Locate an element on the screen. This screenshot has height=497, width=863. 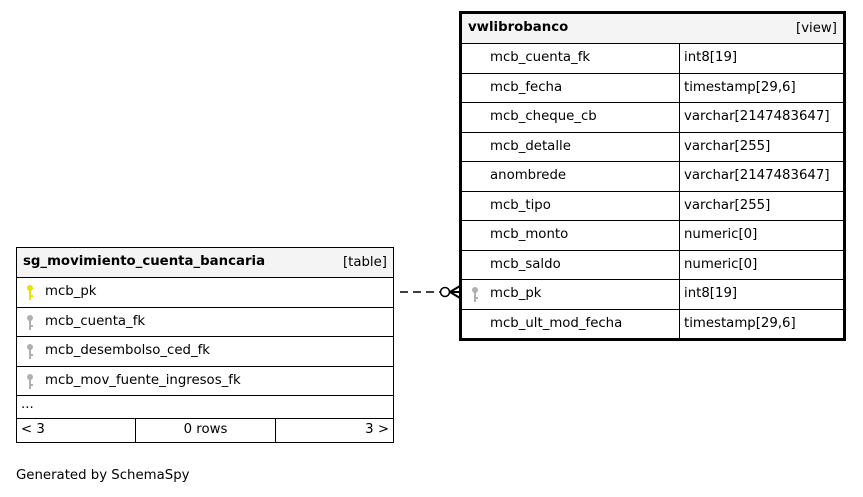
table-header: sg_movimiento_cuenta_bancaria [table] is located at coordinates (205, 263).